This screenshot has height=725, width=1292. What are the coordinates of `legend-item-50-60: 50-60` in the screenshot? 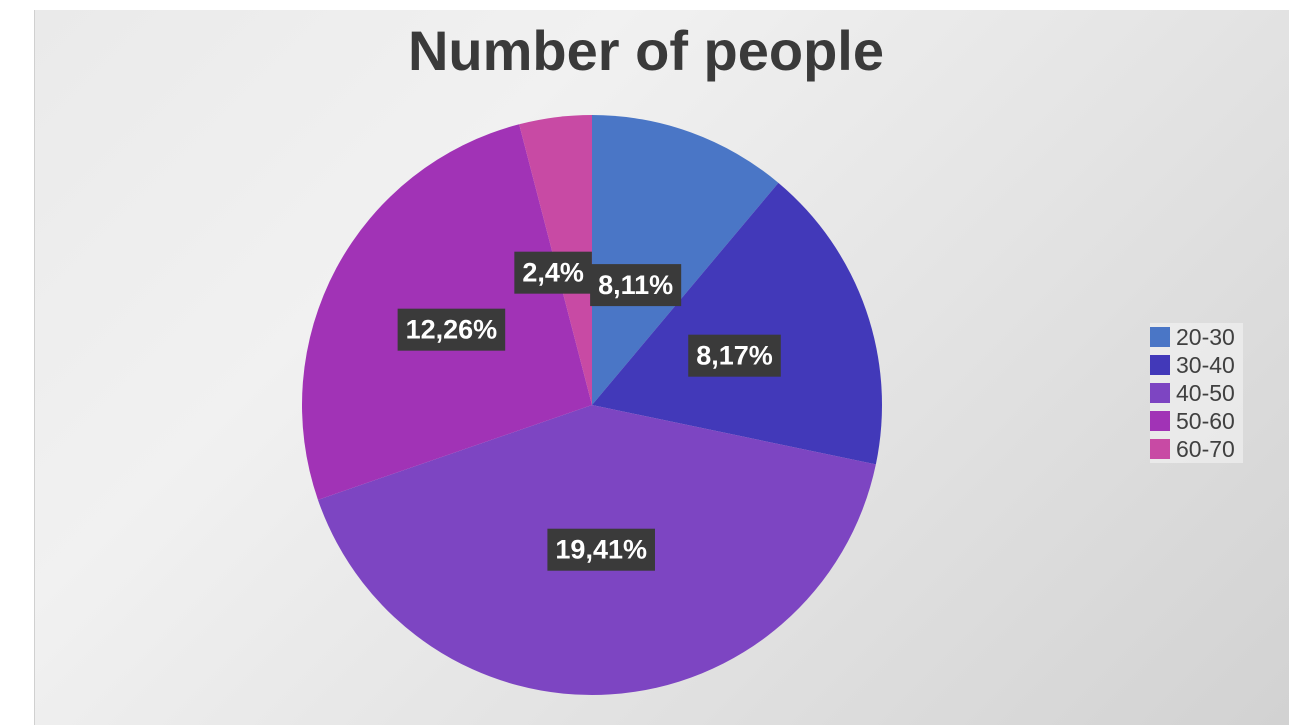 It's located at (1192, 421).